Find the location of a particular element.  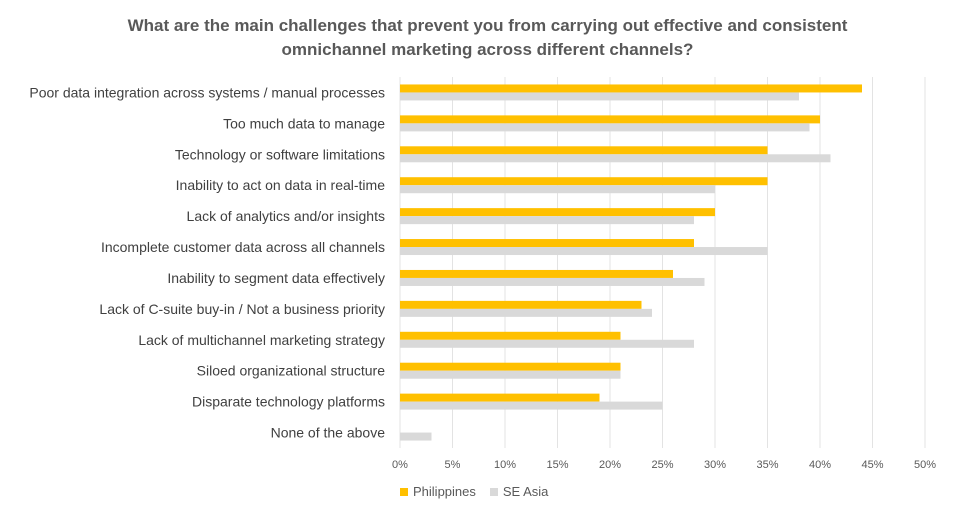

legend-item-philippines: Philippines is located at coordinates (438, 491).